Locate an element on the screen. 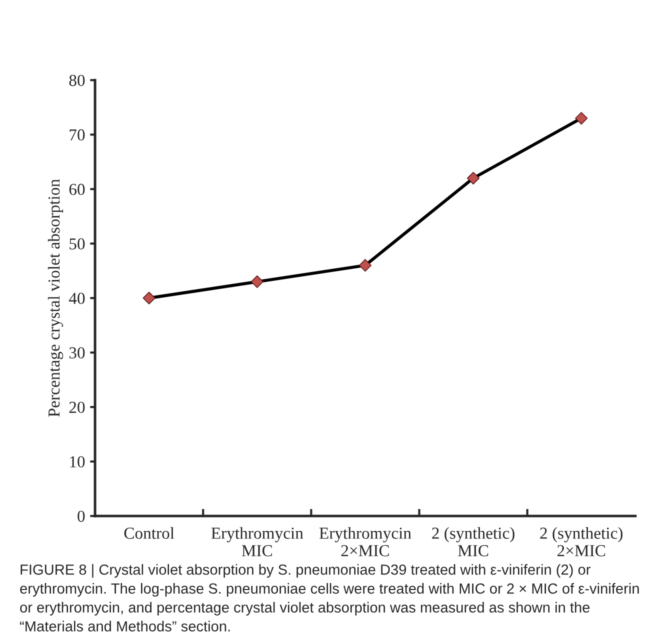 The image size is (651, 641). x-tick-label: 2 (synthetic) 2×MIC is located at coordinates (581, 541).